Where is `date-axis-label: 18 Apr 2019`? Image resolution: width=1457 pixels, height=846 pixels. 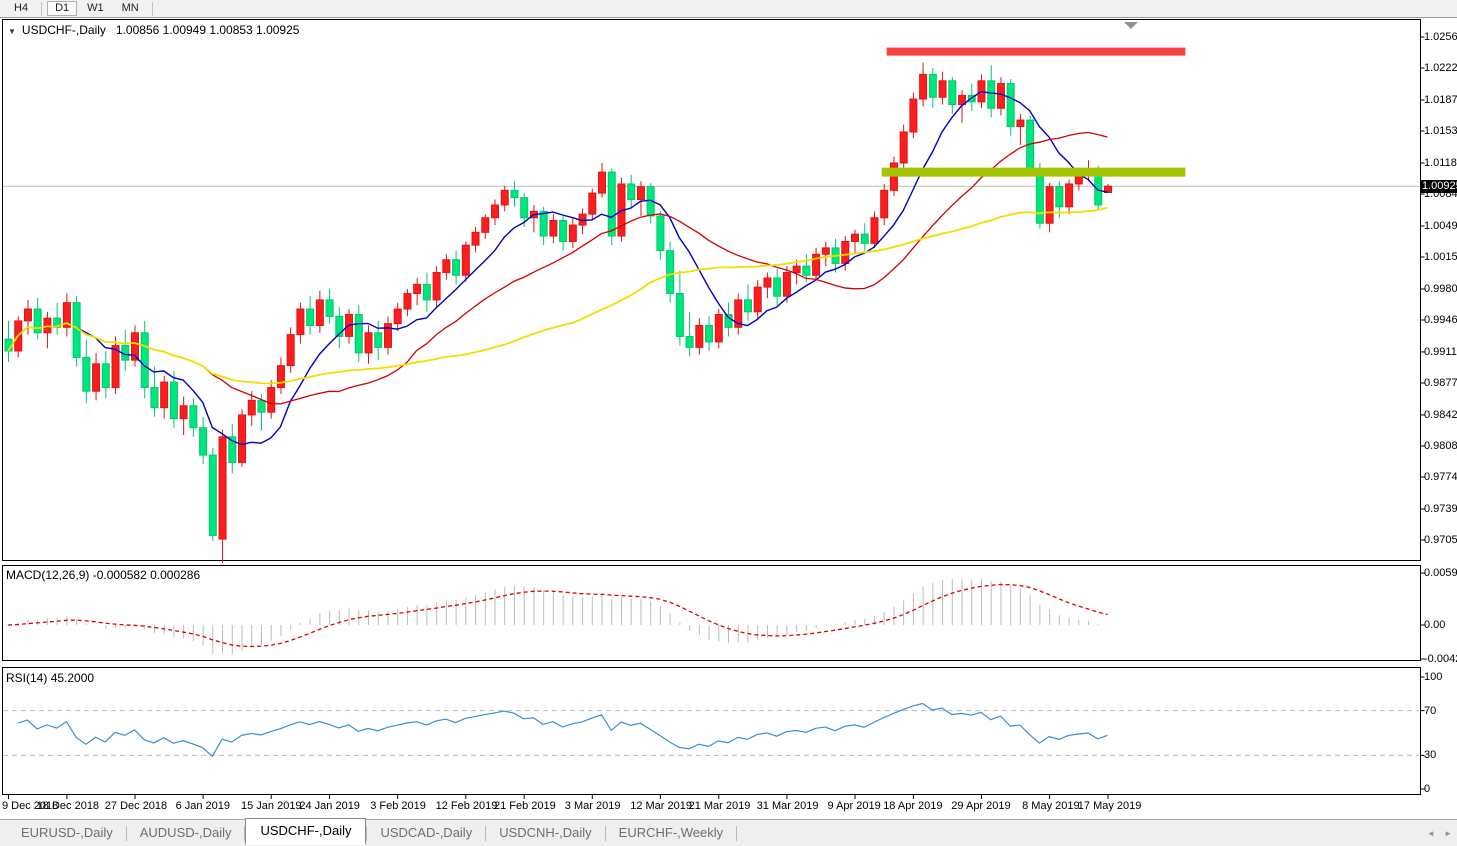 date-axis-label: 18 Apr 2019 is located at coordinates (913, 806).